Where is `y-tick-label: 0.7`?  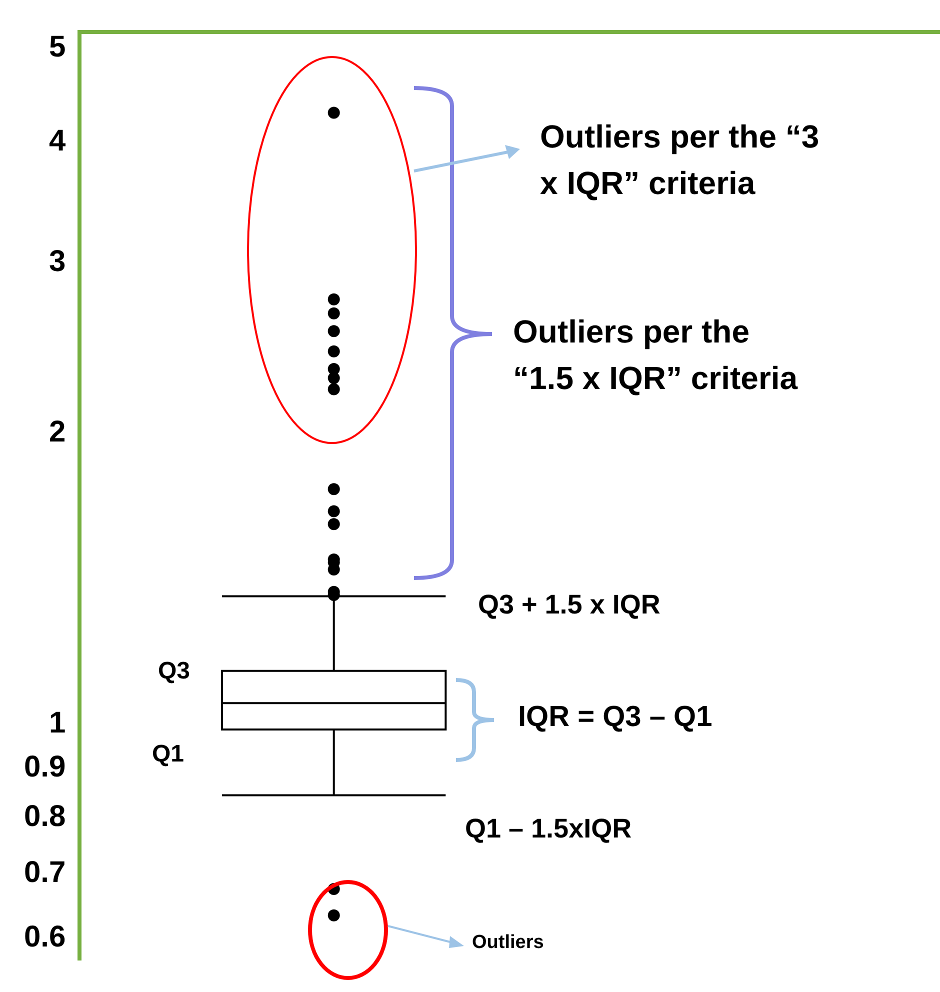 y-tick-label: 0.7 is located at coordinates (45, 873).